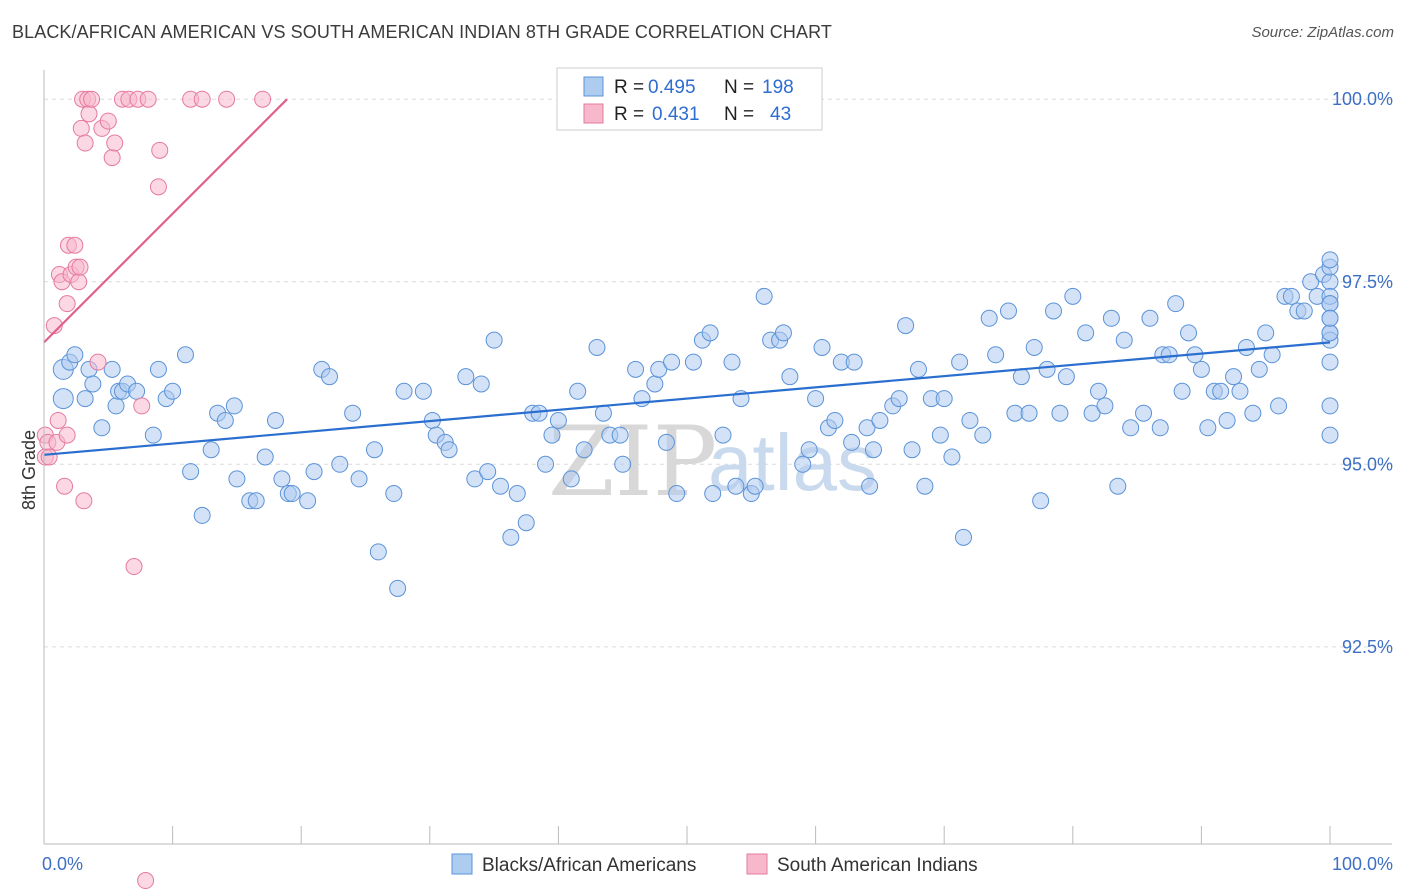  What do you see at coordinates (462, 864) in the screenshot?
I see `bottom-legend-swatch-blue` at bounding box center [462, 864].